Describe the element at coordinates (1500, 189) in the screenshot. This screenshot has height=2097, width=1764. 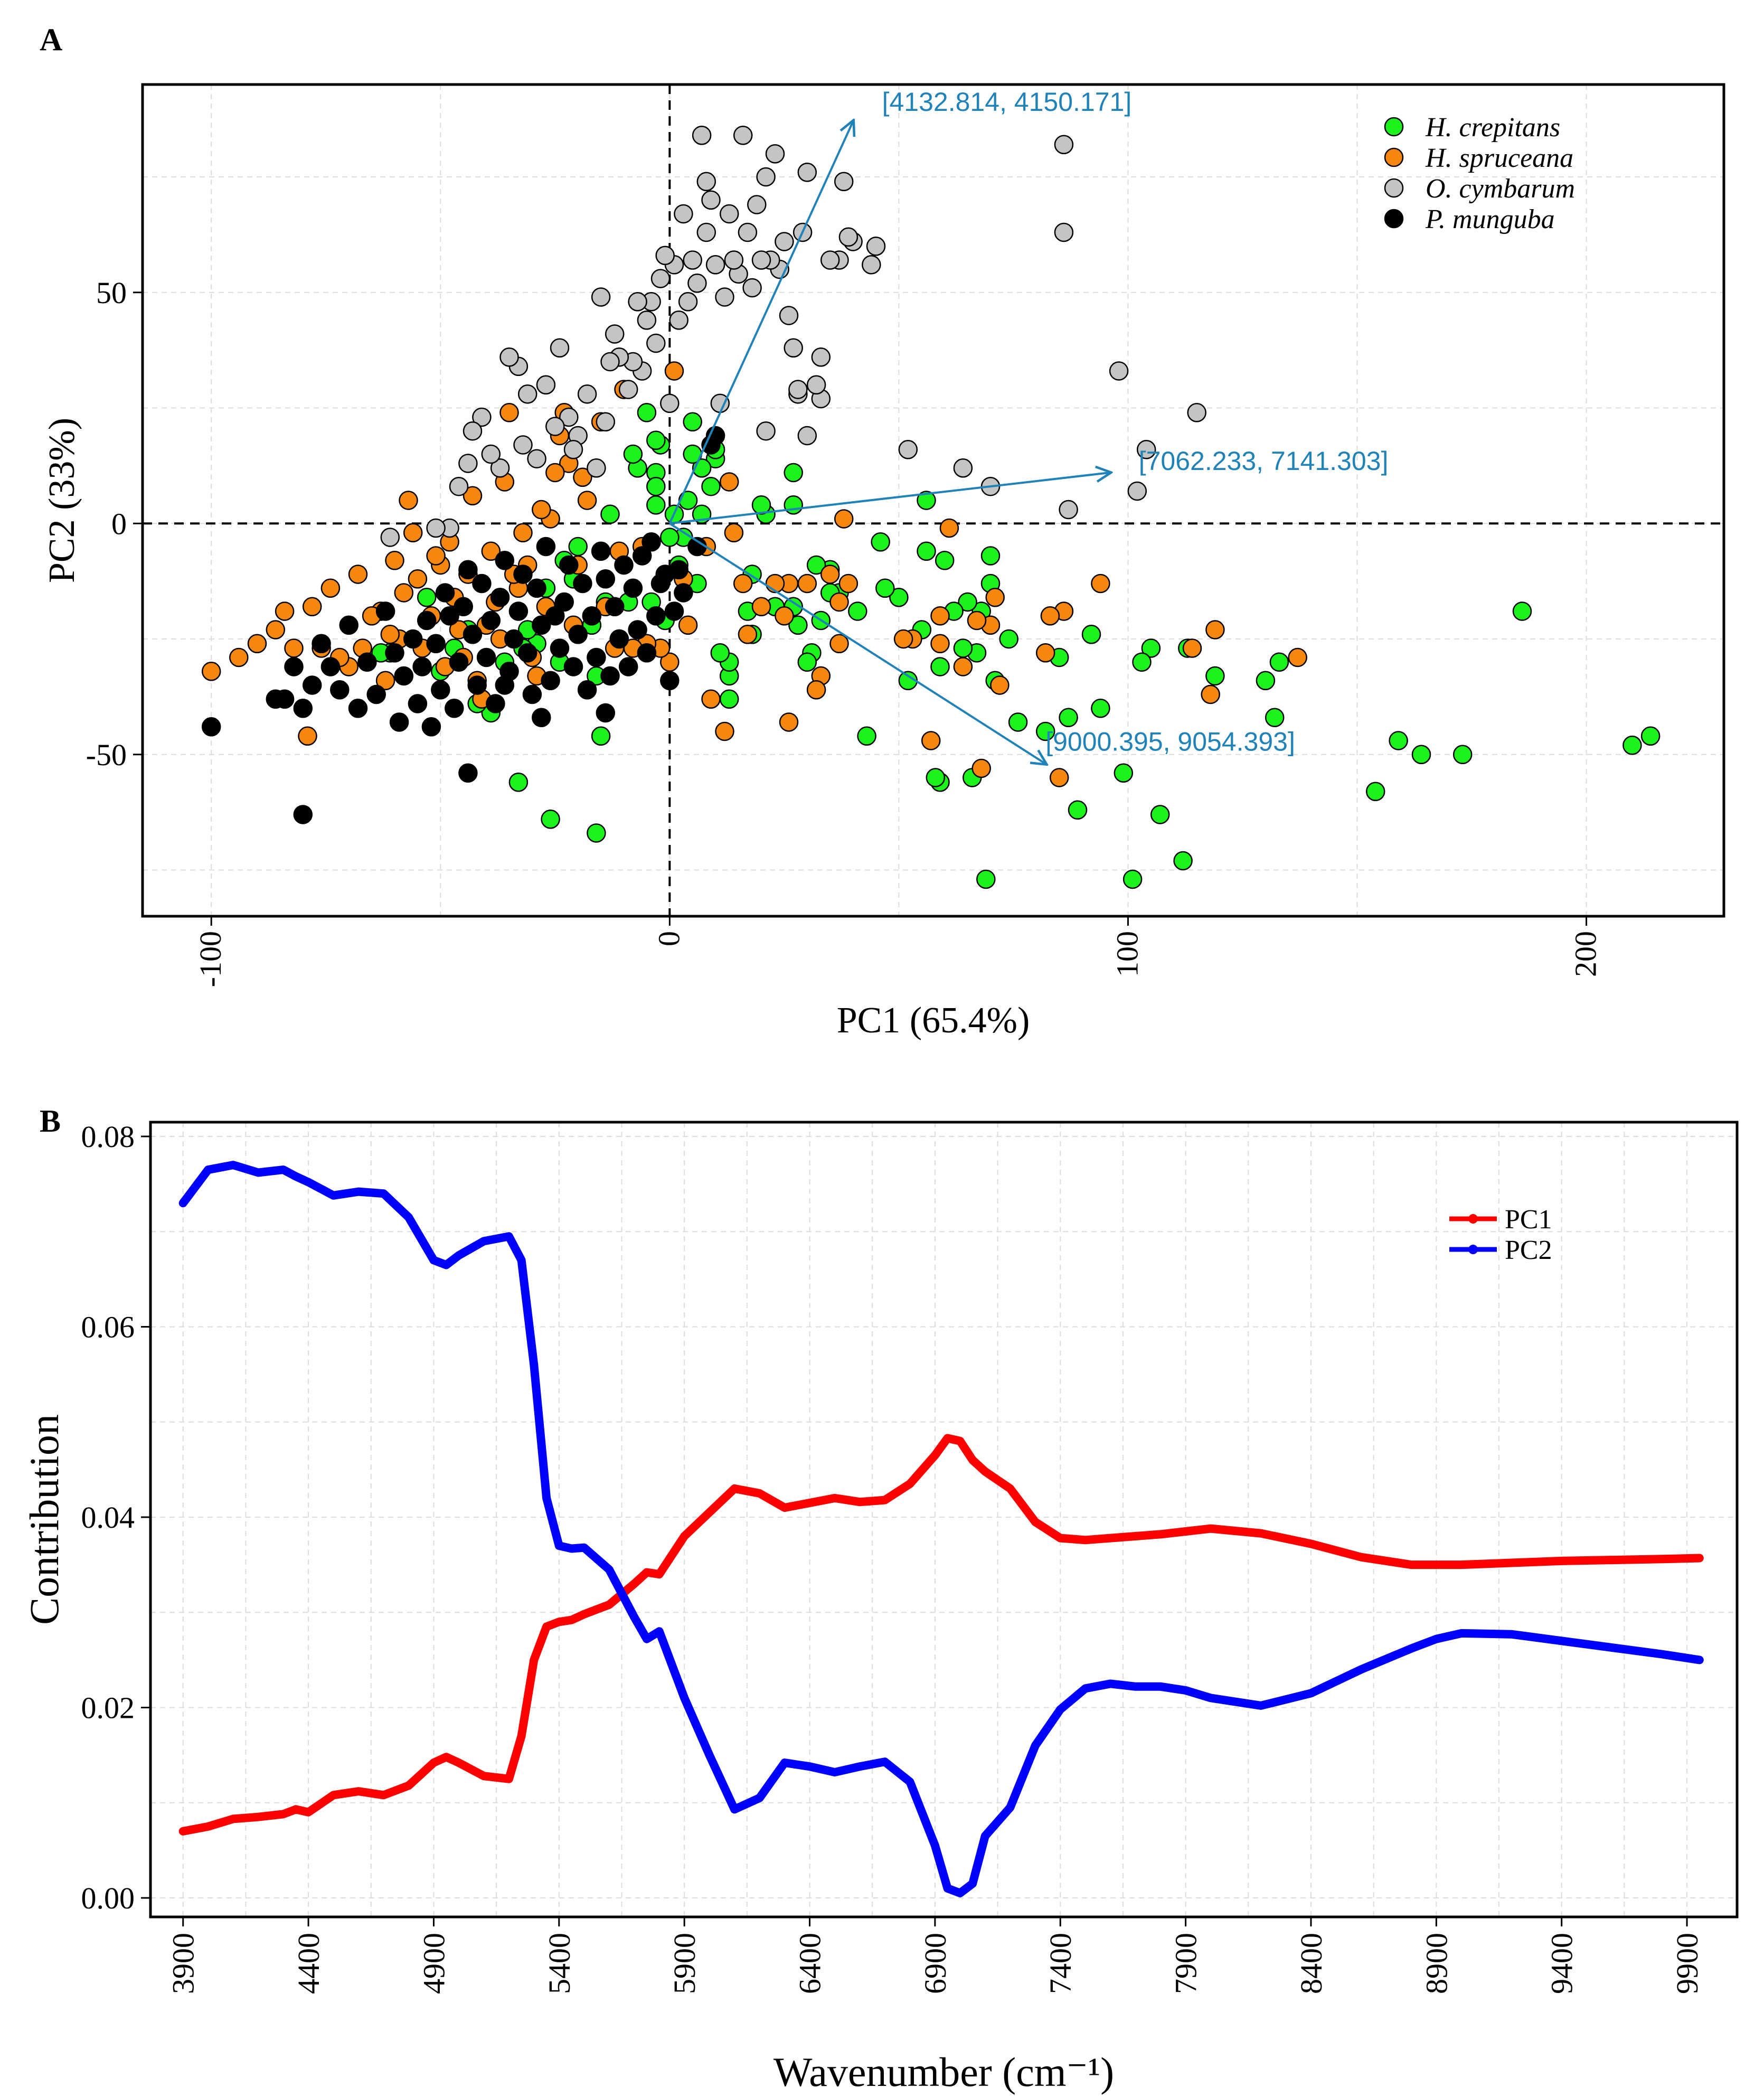
I see `legend-label: O. cymbarum` at that location.